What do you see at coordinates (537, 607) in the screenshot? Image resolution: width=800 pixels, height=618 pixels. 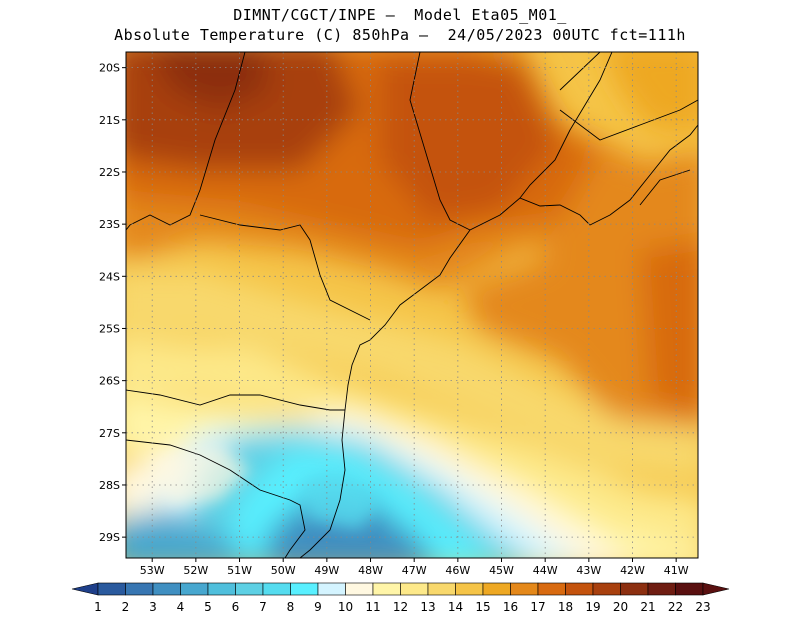 I see `colorbar-label: 17` at bounding box center [537, 607].